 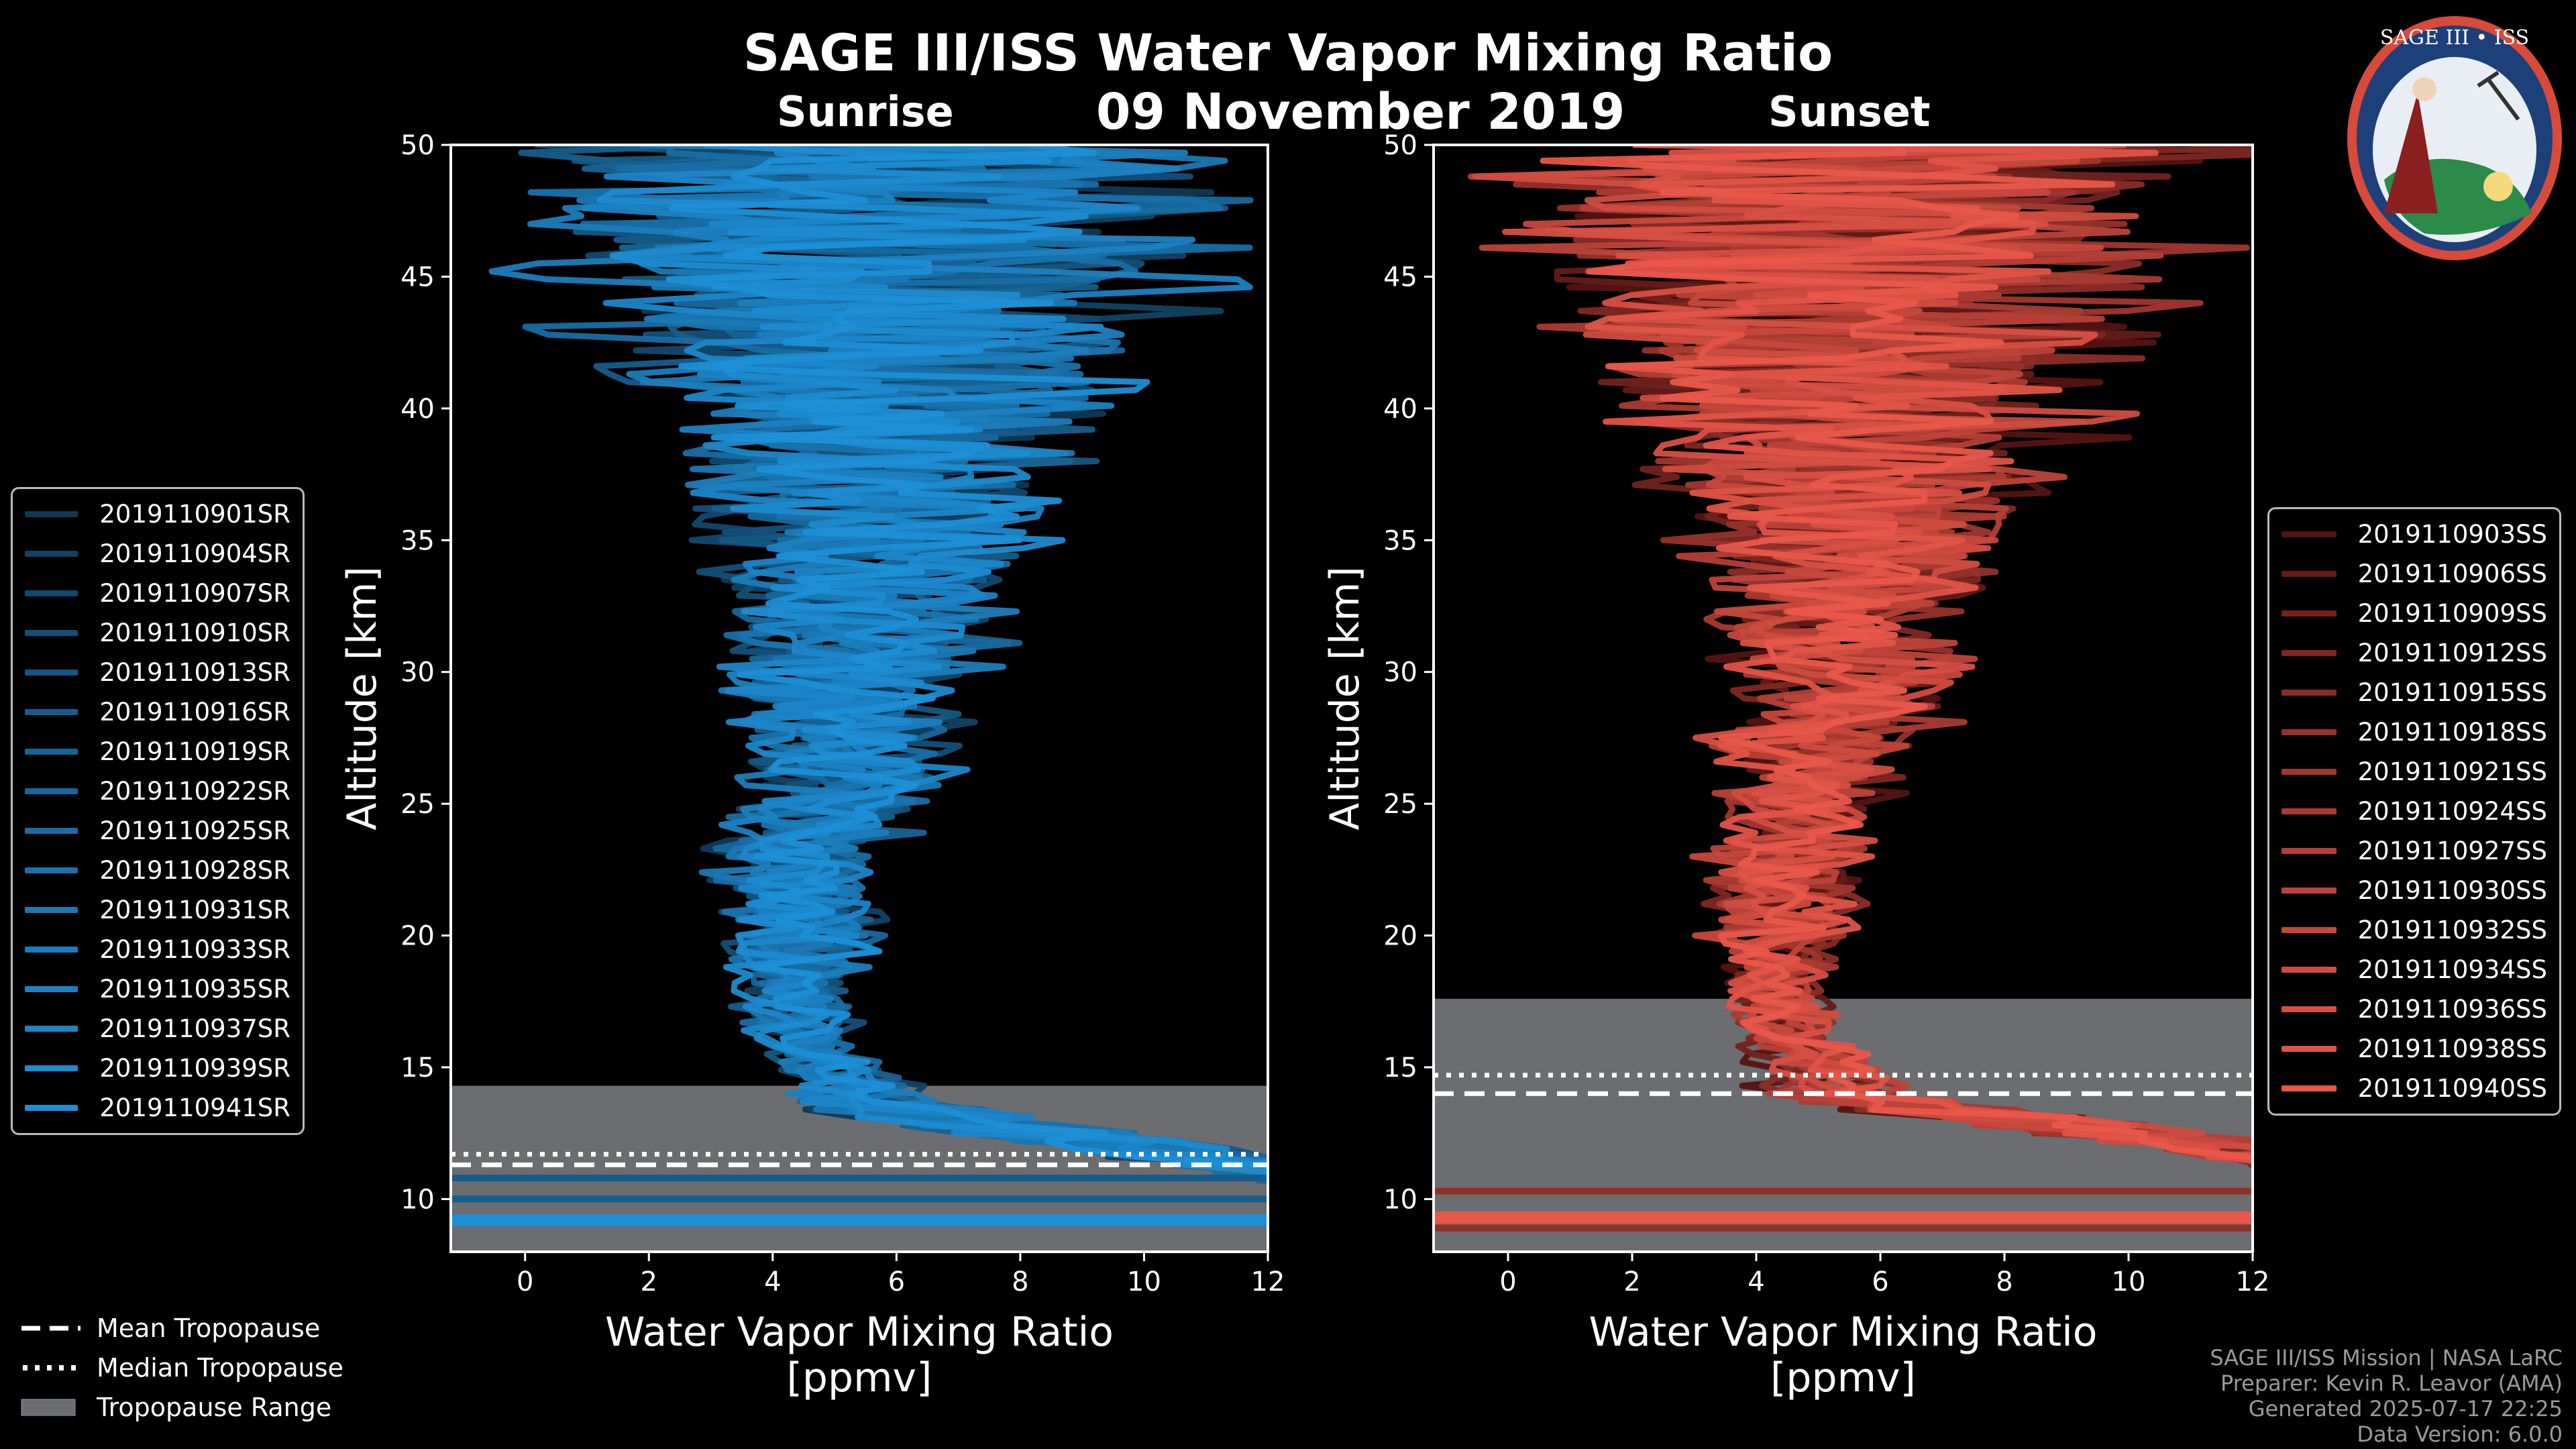 I want to click on legend-label: 2019110924SS, so click(x=2452, y=811).